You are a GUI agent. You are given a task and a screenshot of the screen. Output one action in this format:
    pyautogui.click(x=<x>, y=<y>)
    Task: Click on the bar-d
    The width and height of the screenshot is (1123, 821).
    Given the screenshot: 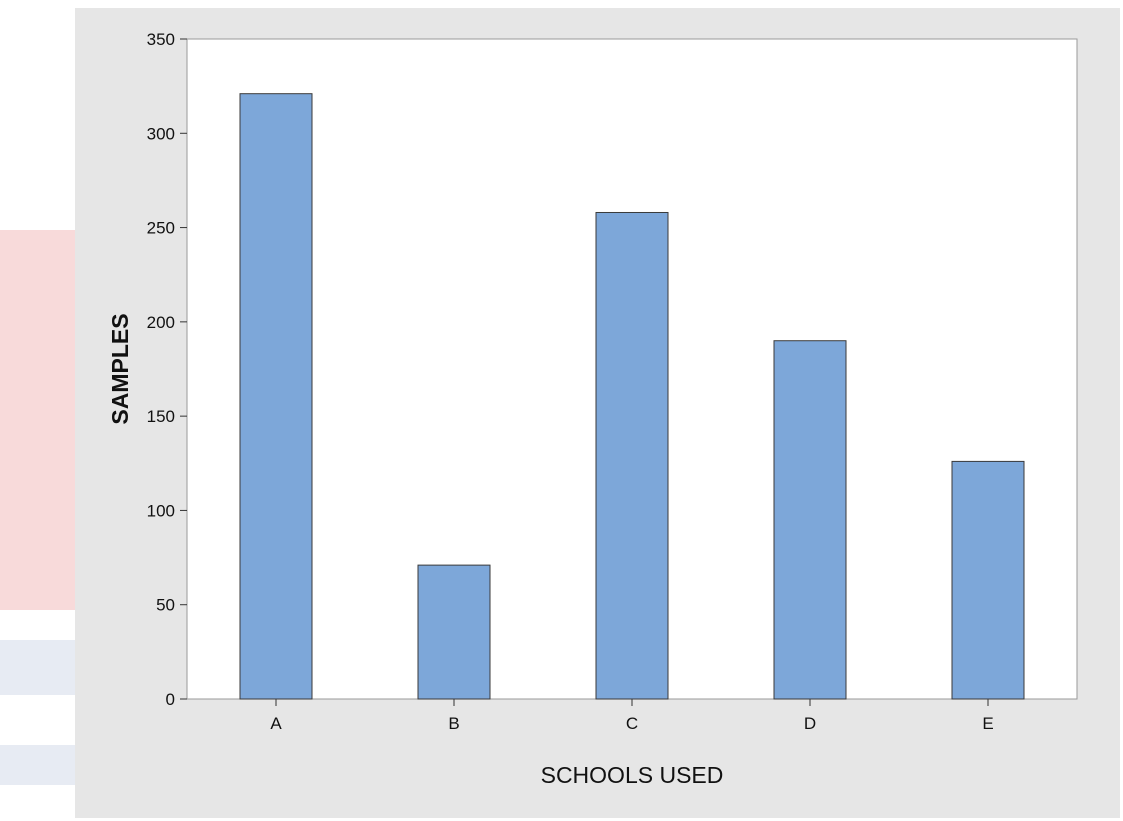 What is the action you would take?
    pyautogui.click(x=810, y=520)
    